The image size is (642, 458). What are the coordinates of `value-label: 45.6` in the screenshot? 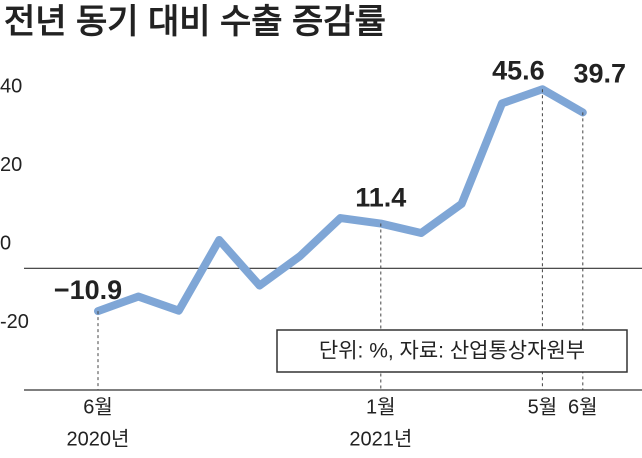 It's located at (518, 70).